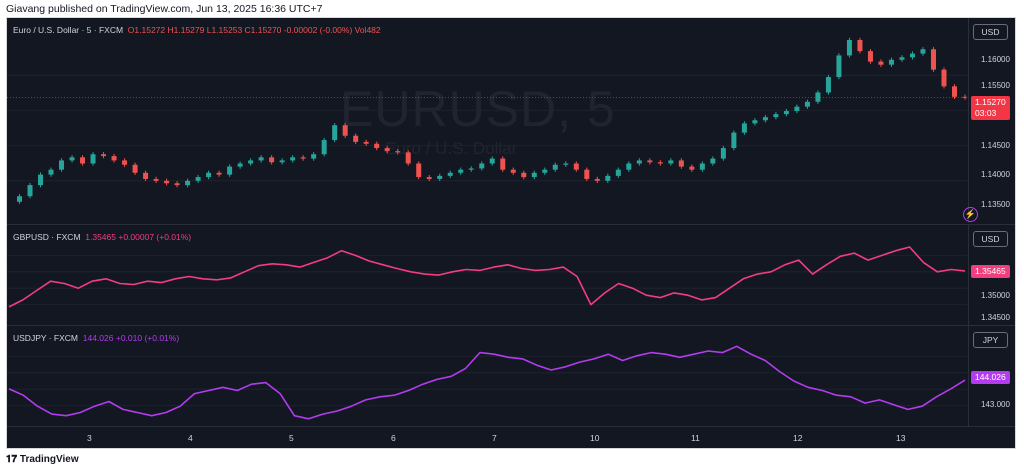 The height and width of the screenshot is (472, 1024). What do you see at coordinates (995, 174) in the screenshot?
I see `price-tick: 1.14000` at bounding box center [995, 174].